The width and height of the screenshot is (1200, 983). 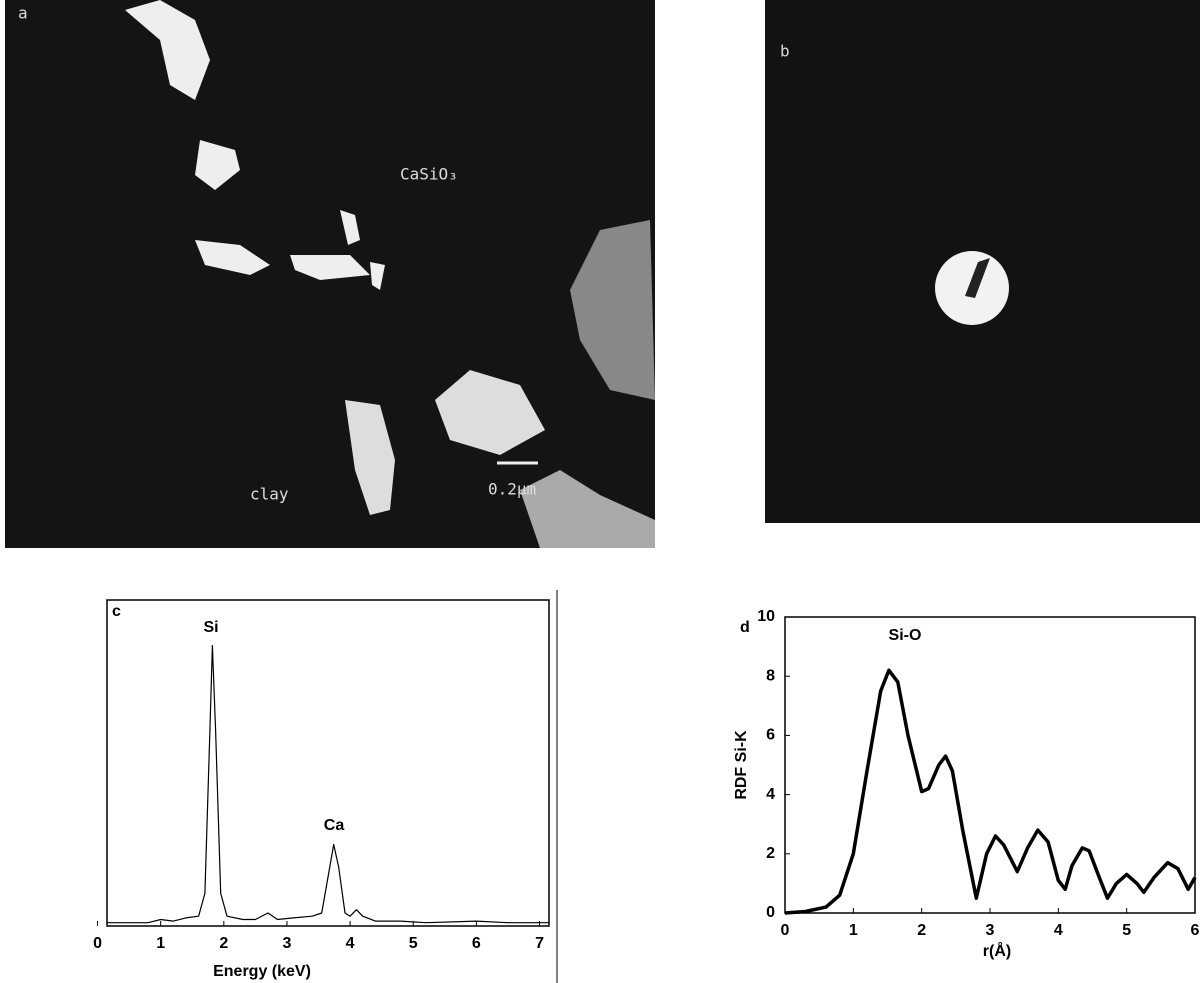 What do you see at coordinates (429, 174) in the screenshot?
I see `annotation: CaSiO₃` at bounding box center [429, 174].